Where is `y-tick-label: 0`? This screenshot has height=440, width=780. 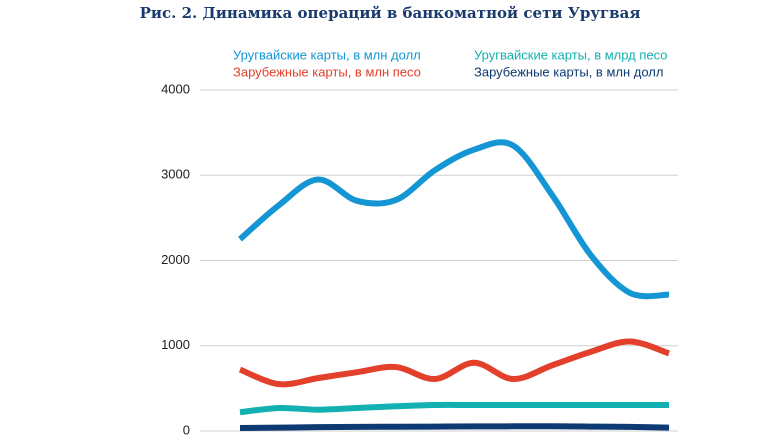
y-tick-label: 0 is located at coordinates (186, 429).